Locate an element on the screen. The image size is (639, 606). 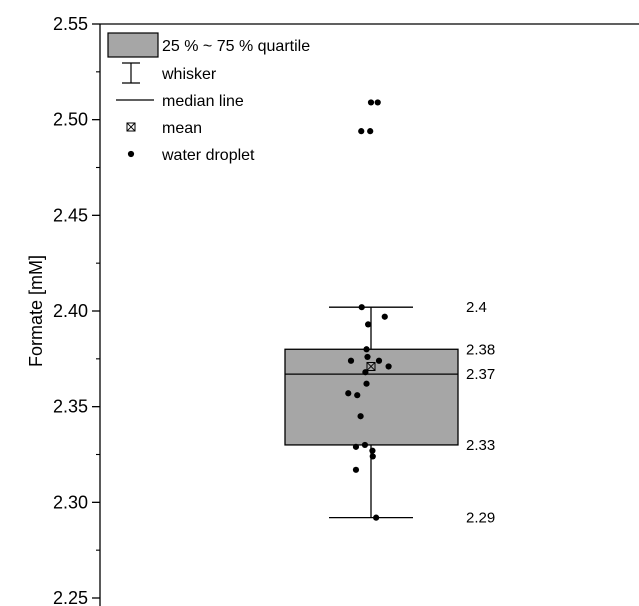
quartile-box is located at coordinates (371, 397).